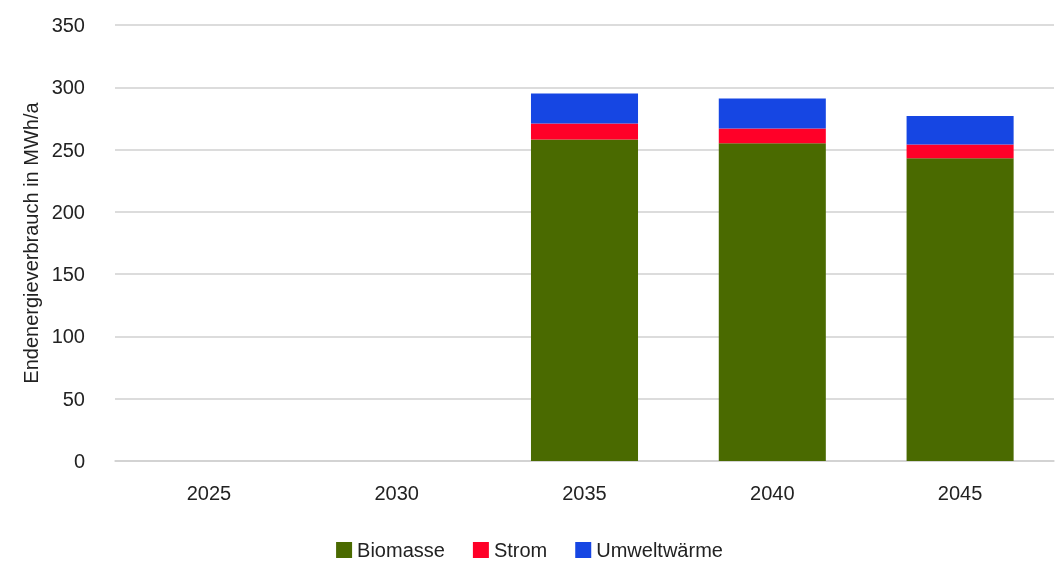  What do you see at coordinates (68, 211) in the screenshot?
I see `y-tick-label: 200` at bounding box center [68, 211].